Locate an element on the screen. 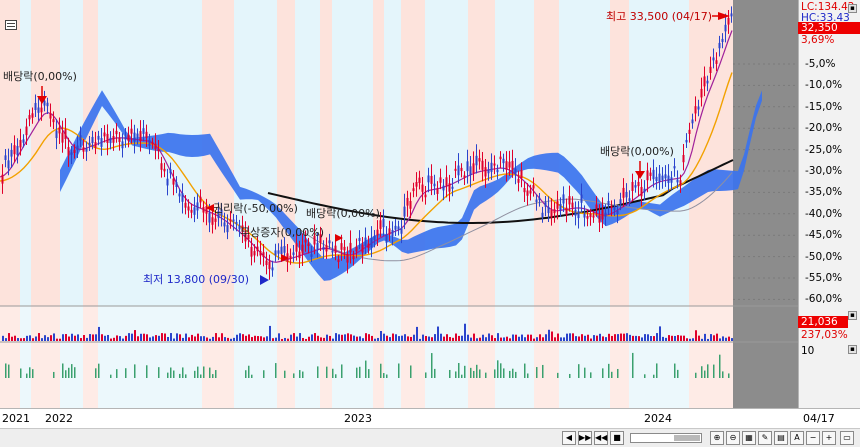  fast-forward-button: ▶▶ is located at coordinates (585, 438).